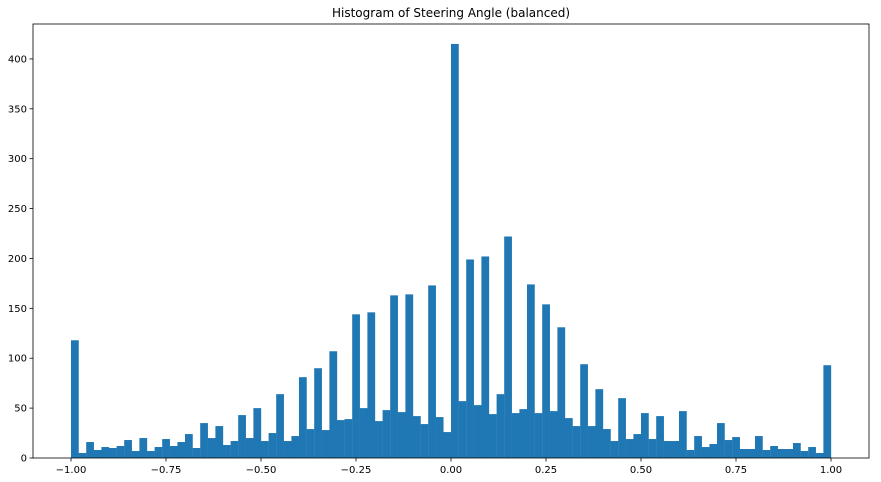  I want to click on y-axis-ticks: 0 50 100 150 200 250 300 350 400, so click(20, 259).